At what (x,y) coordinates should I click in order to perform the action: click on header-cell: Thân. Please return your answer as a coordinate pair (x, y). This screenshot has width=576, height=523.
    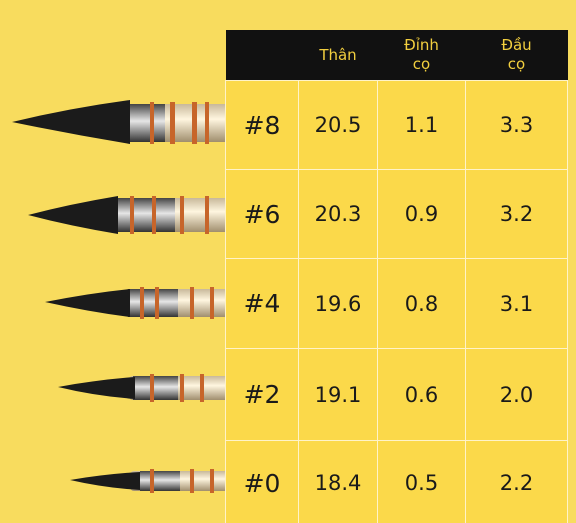
    Looking at the image, I should click on (338, 55).